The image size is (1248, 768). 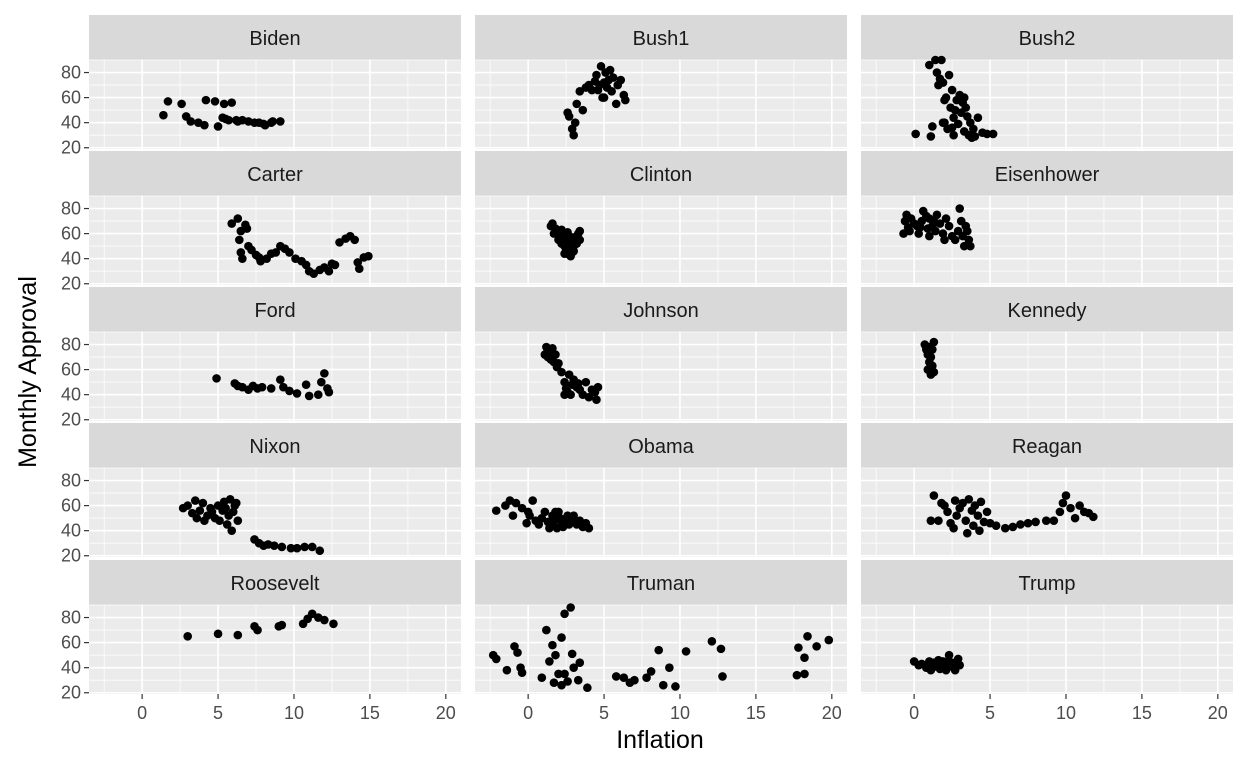 What do you see at coordinates (990, 713) in the screenshot?
I see `x-tick-label: 5` at bounding box center [990, 713].